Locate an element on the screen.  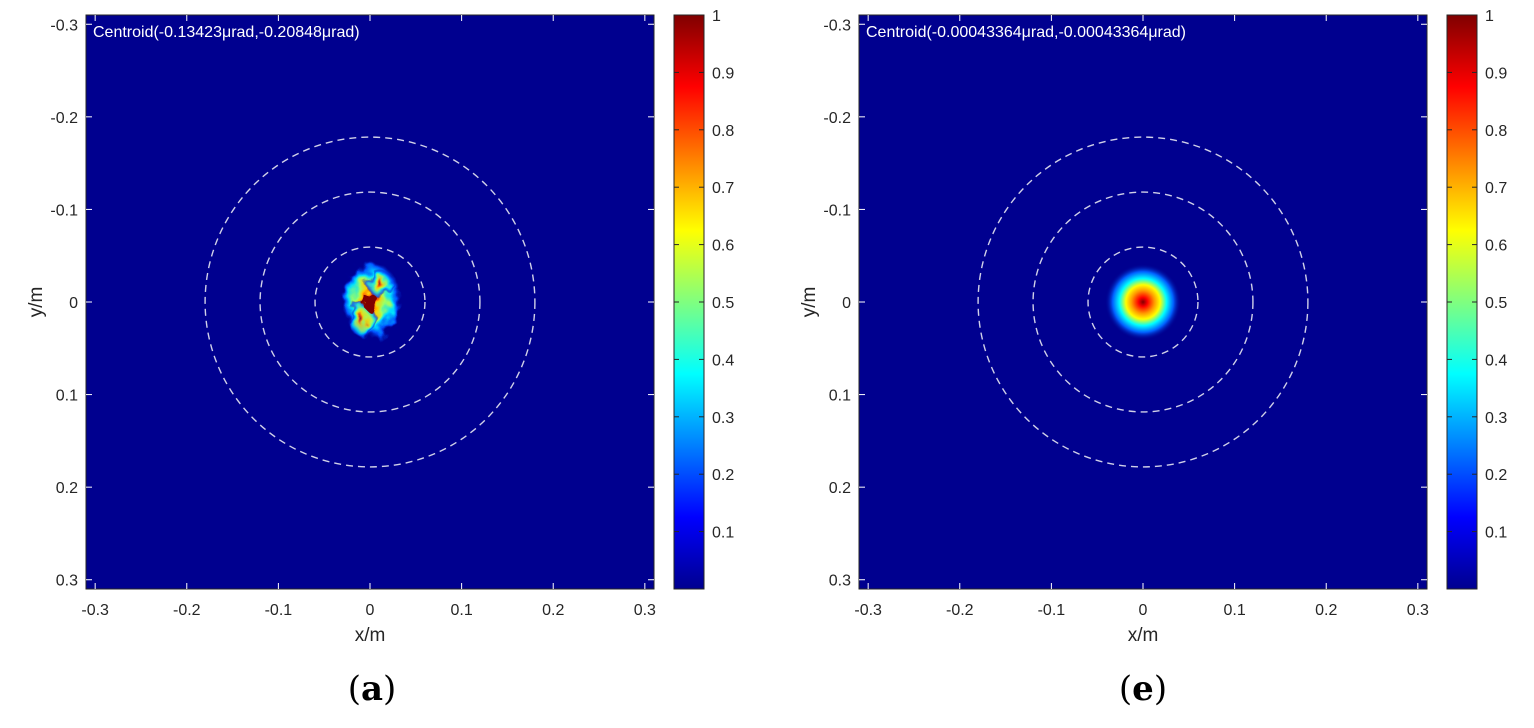
panel-label: (a) is located at coordinates (372, 689).